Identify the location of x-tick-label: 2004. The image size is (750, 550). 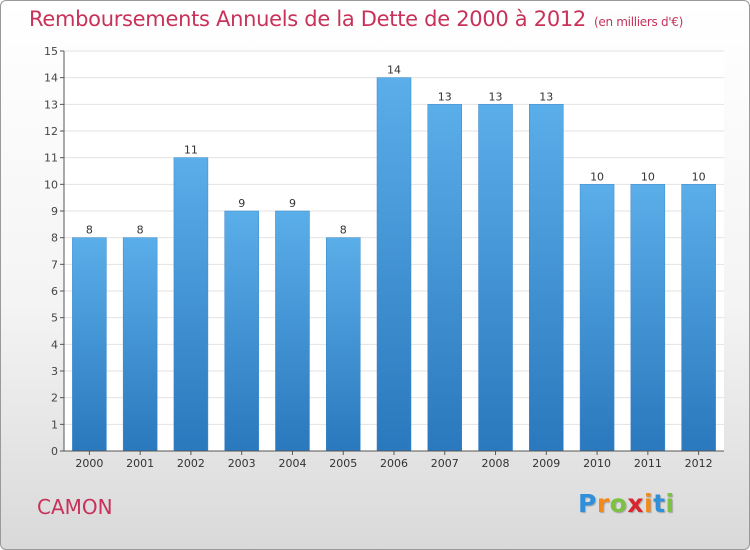
(292, 463).